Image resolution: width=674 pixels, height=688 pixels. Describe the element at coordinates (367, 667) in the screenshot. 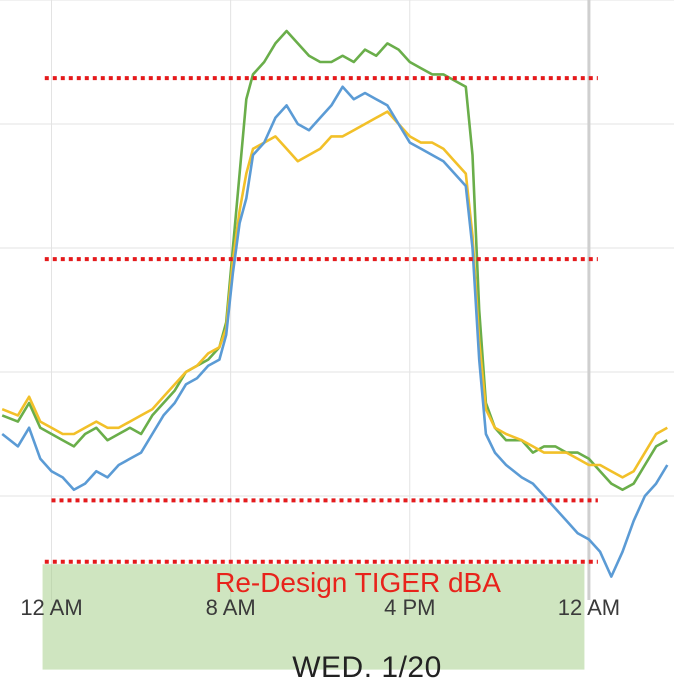

I see `date-caption: WED. 1/20` at that location.